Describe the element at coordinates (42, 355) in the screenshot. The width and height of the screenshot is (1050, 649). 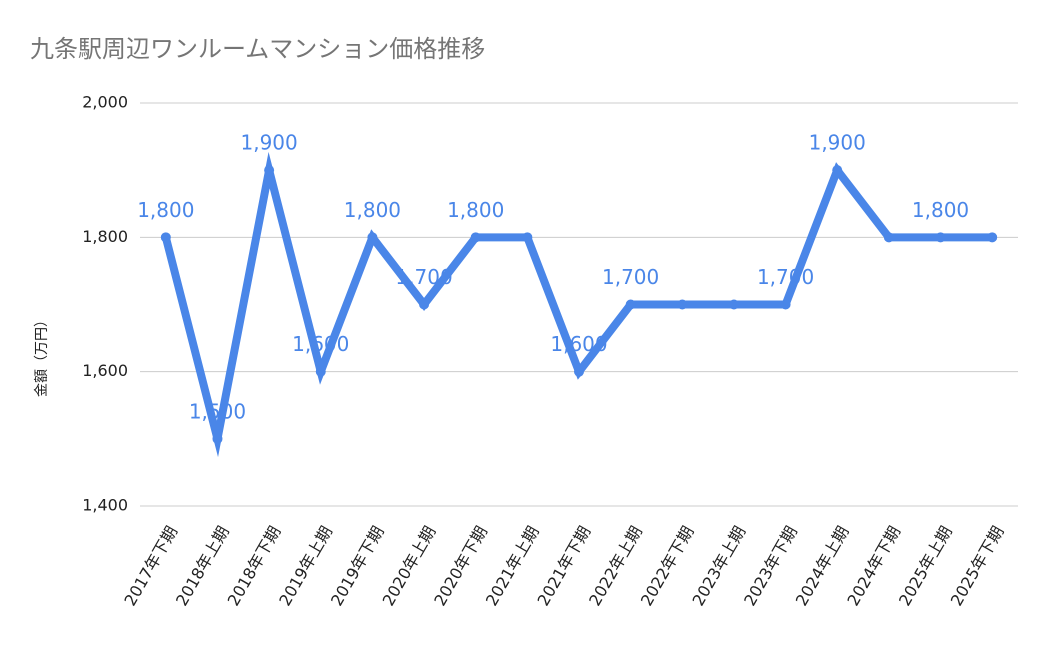
I see `y-axis-title: 金額（万円）` at that location.